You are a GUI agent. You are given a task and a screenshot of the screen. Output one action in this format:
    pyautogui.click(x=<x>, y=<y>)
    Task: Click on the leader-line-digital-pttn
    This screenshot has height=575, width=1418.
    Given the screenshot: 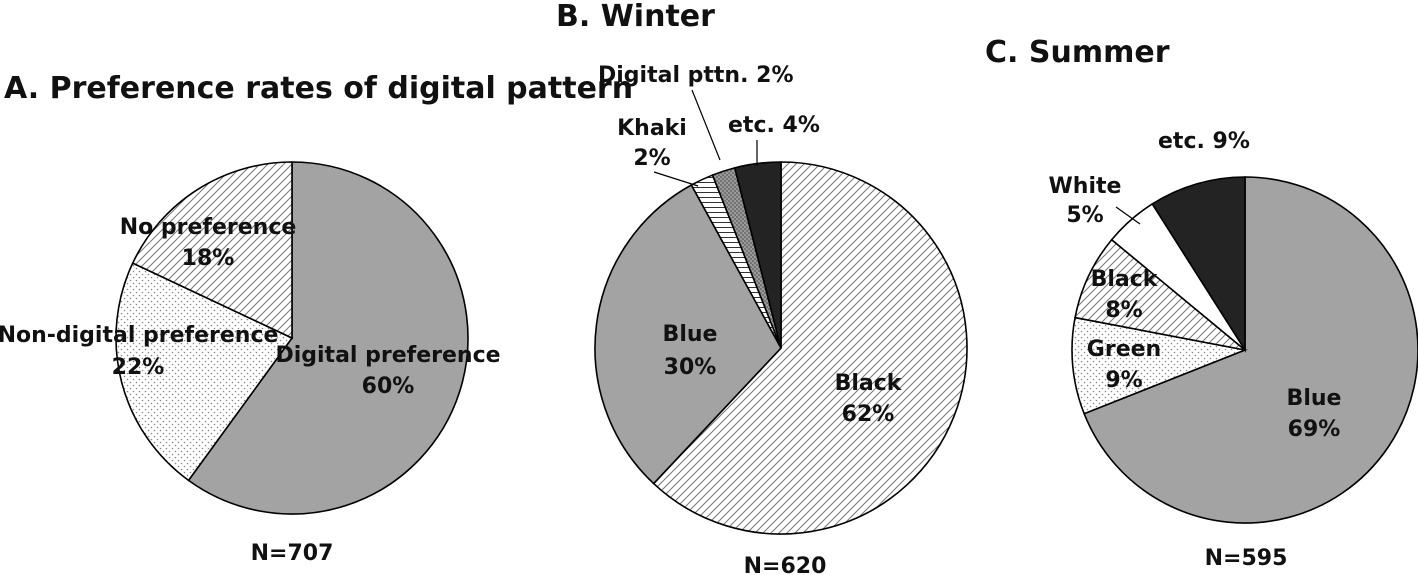 What is the action you would take?
    pyautogui.click(x=706, y=125)
    